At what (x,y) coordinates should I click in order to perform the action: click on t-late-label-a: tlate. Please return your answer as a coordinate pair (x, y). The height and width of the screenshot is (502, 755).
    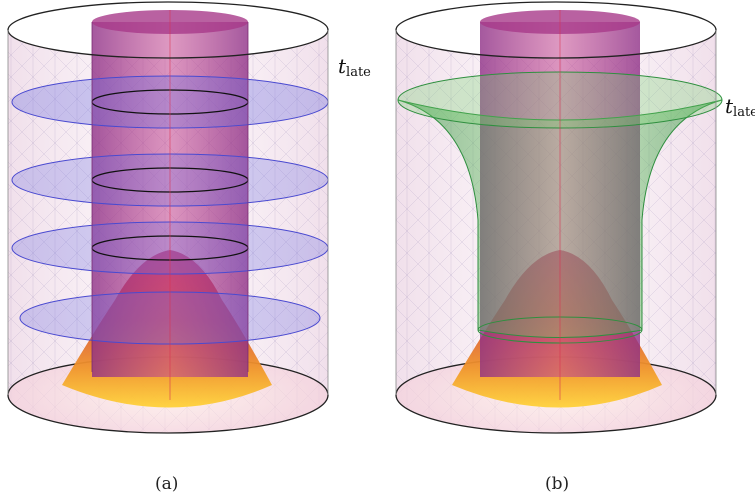
    Looking at the image, I should click on (354, 67).